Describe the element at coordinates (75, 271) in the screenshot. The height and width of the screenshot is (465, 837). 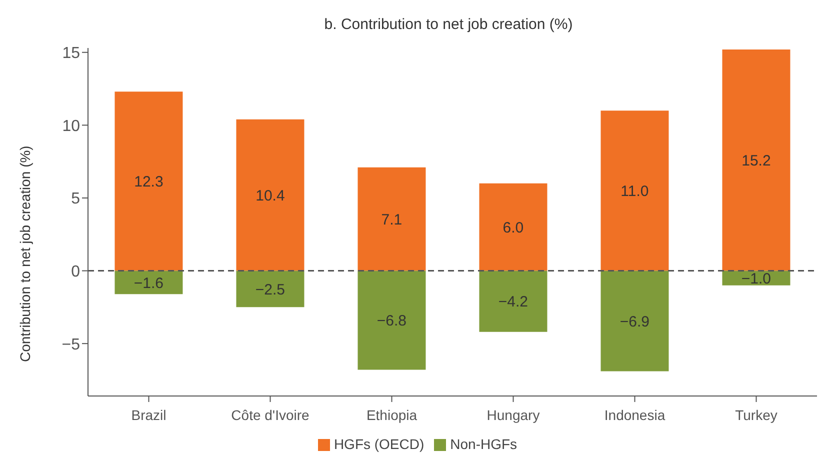
I see `y-tick-label: 0` at that location.